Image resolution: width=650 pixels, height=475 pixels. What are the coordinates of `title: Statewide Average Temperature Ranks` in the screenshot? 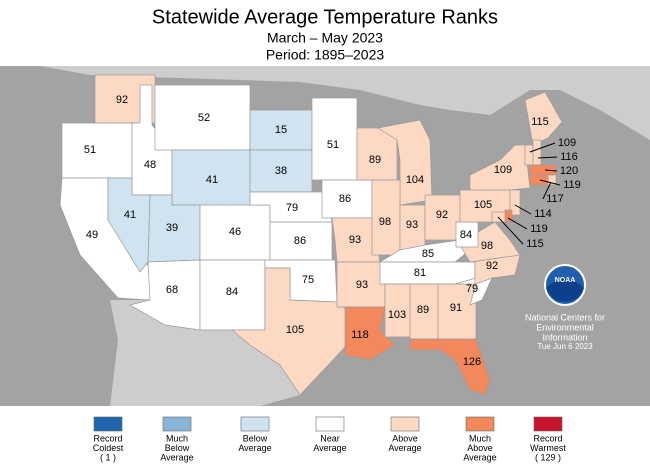 It's located at (325, 17).